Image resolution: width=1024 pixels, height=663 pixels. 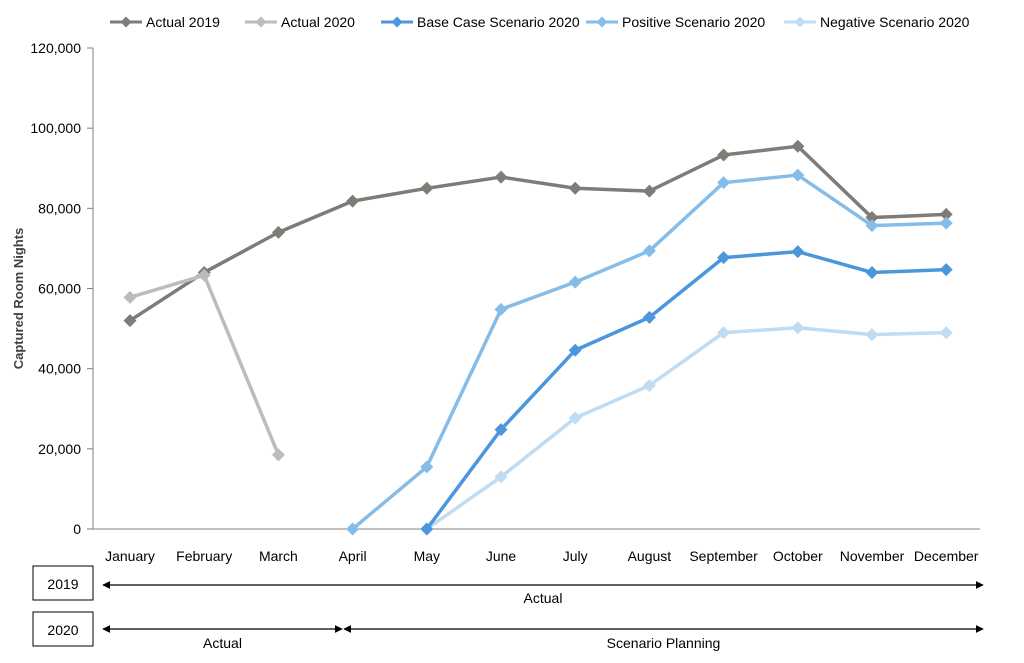 What do you see at coordinates (204, 556) in the screenshot?
I see `x-tick-label-february: February` at bounding box center [204, 556].